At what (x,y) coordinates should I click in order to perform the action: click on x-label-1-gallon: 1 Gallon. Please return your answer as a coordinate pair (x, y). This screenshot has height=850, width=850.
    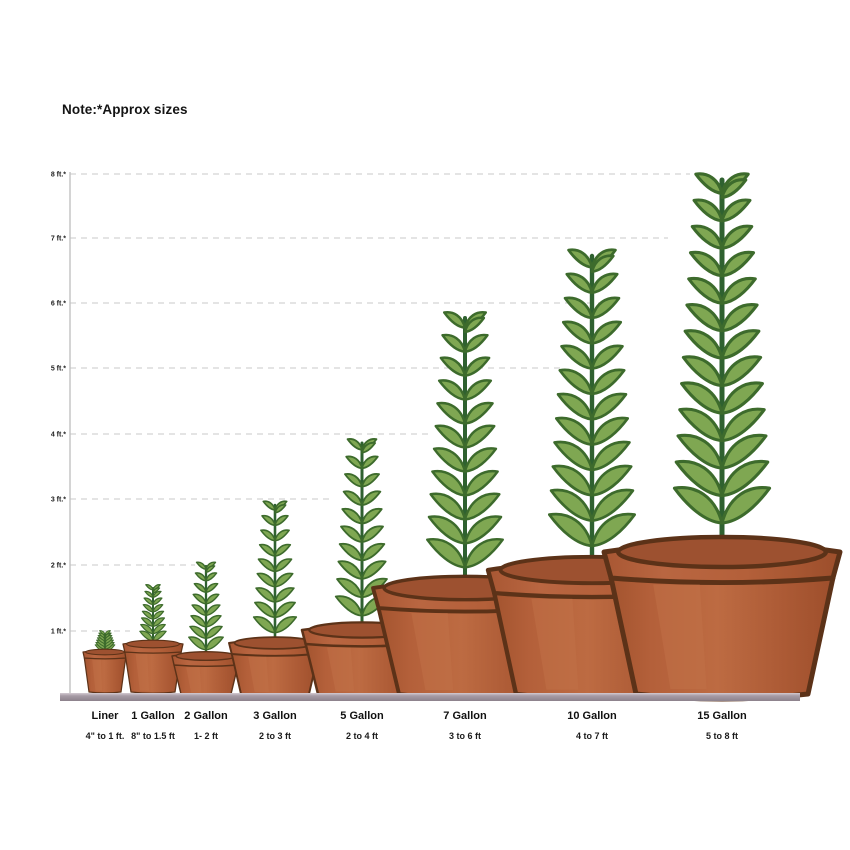
    Looking at the image, I should click on (153, 716).